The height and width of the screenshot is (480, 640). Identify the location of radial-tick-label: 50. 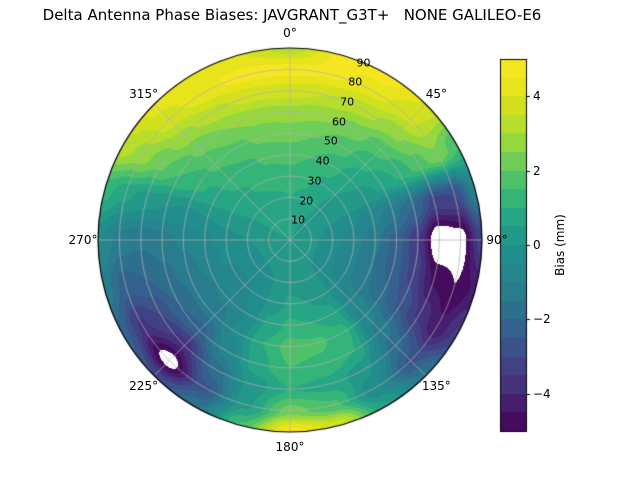
(330, 141).